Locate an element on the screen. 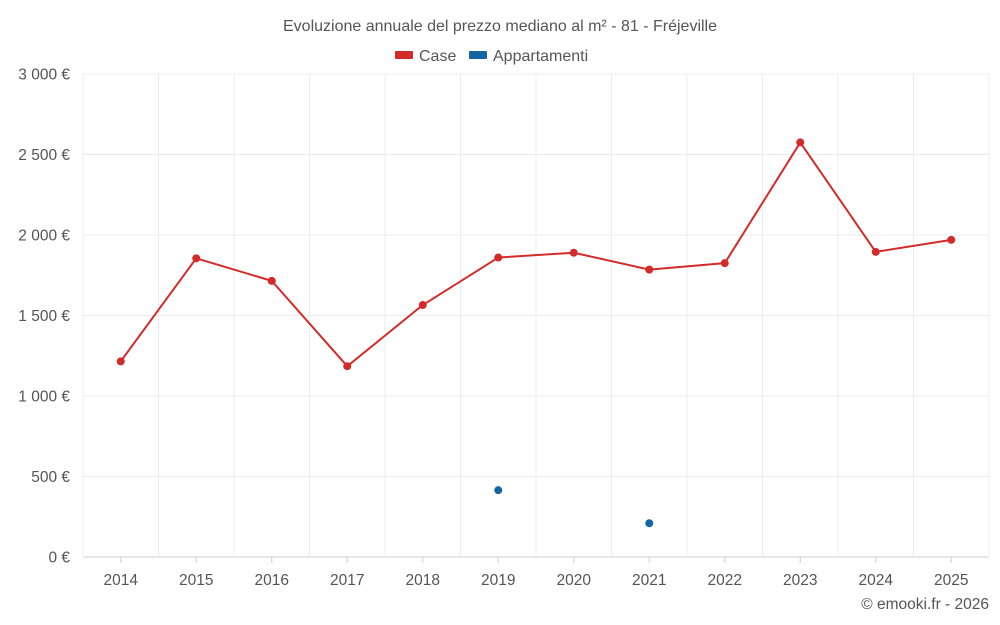 This screenshot has width=1000, height=625. data-point-case-2024 is located at coordinates (875, 251).